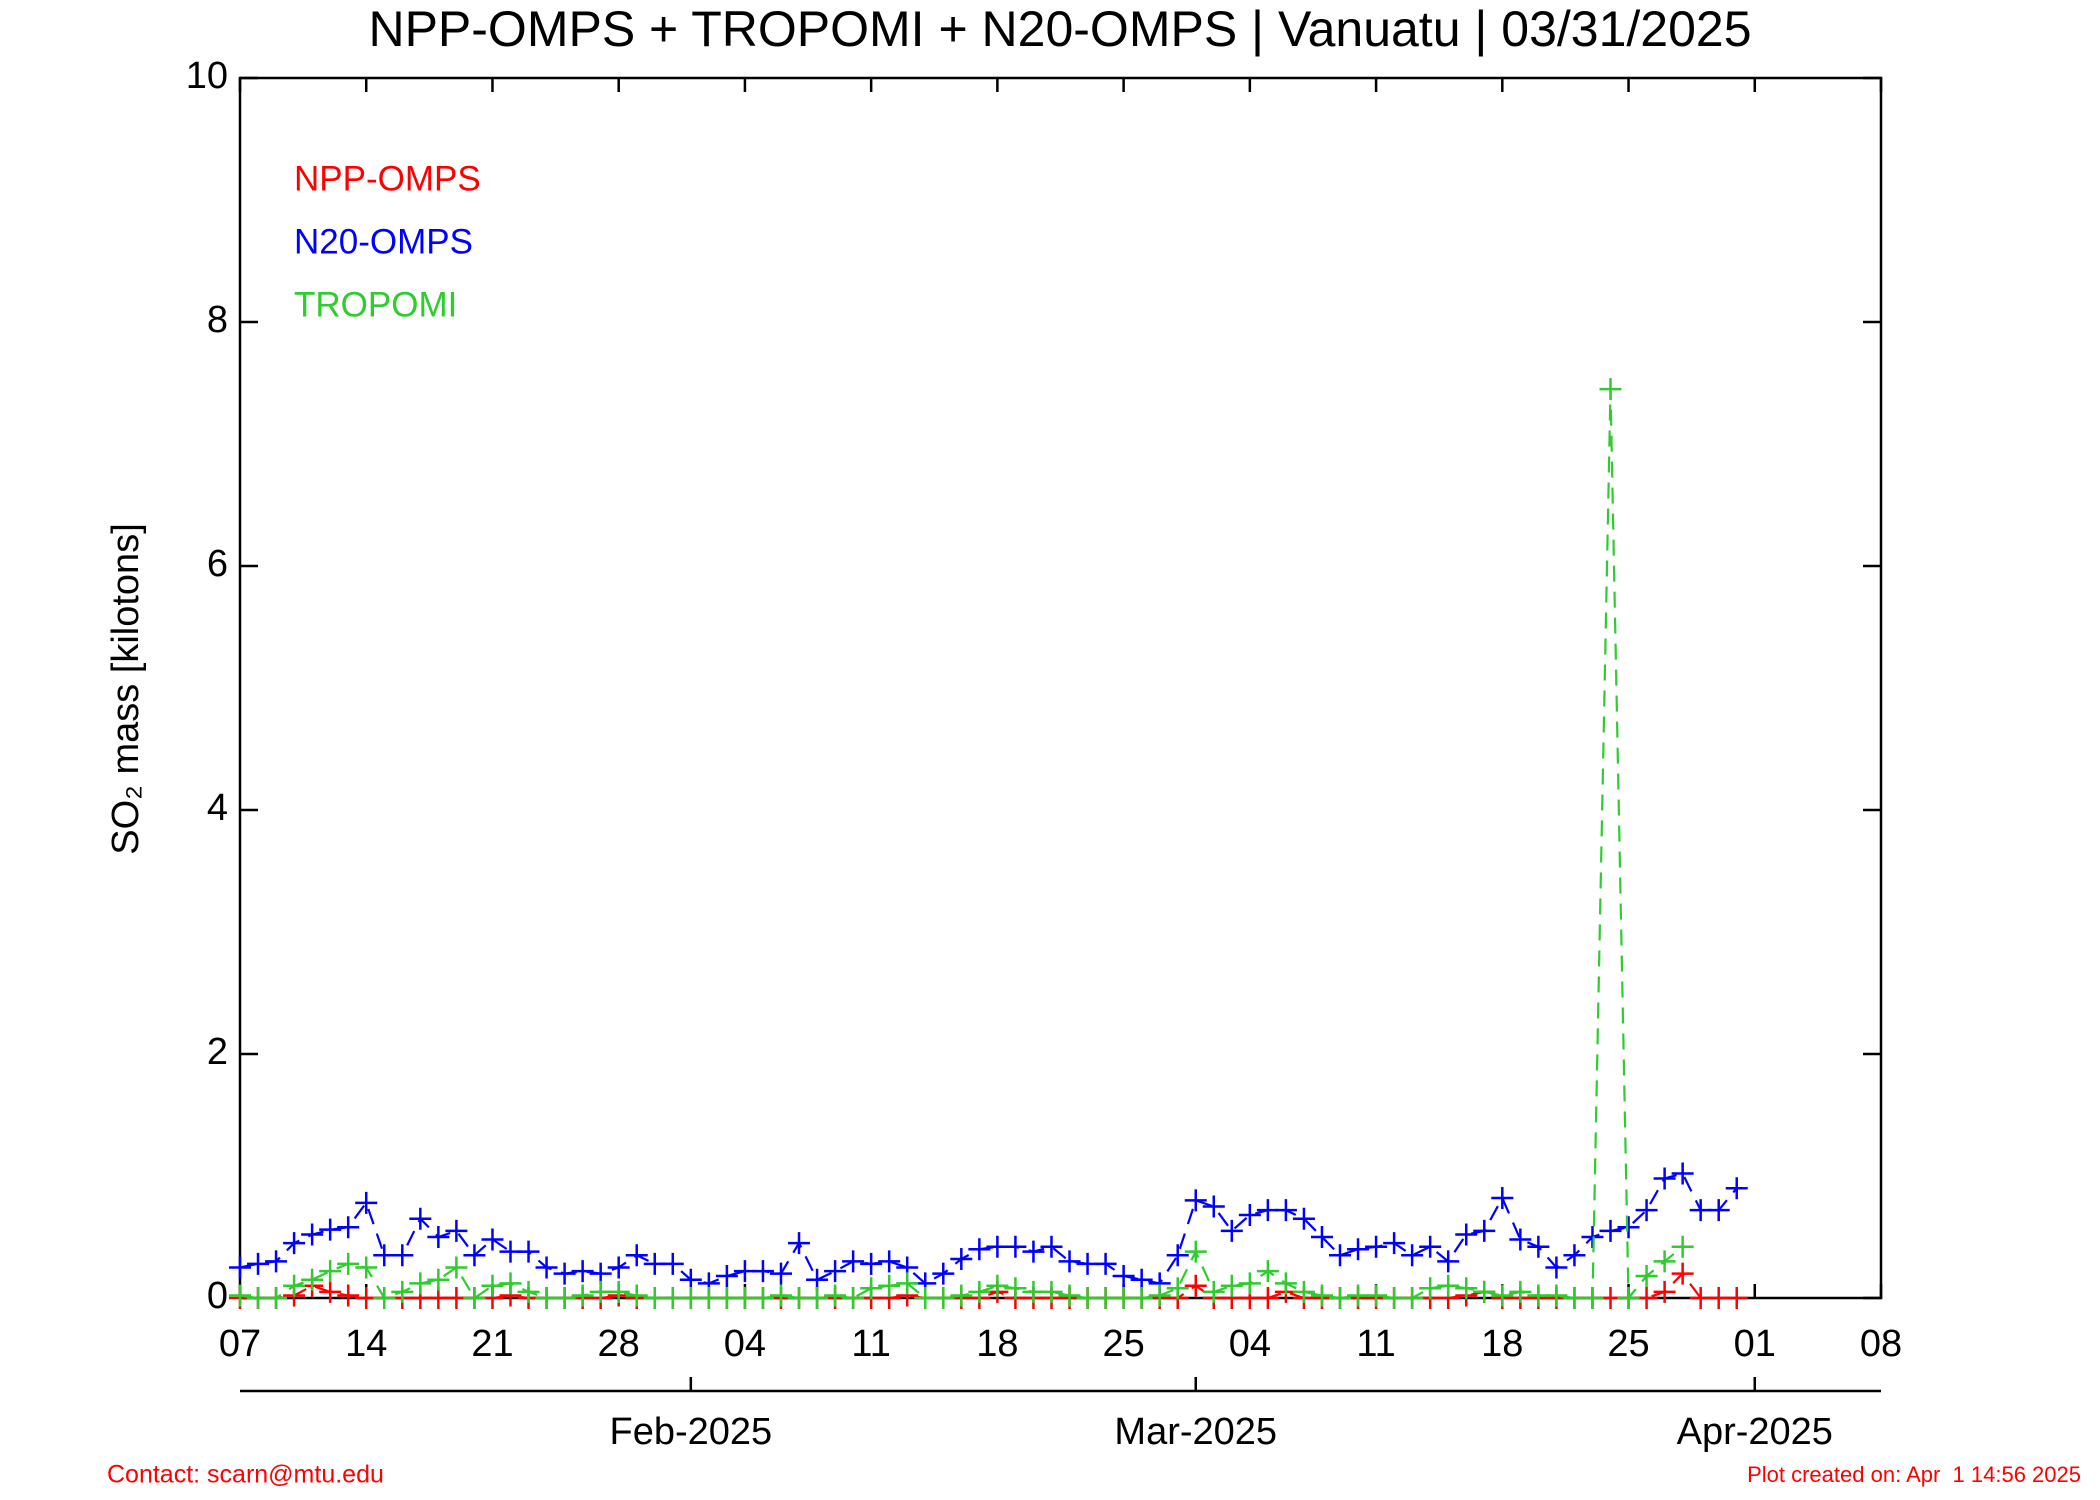 The height and width of the screenshot is (1500, 2100). What do you see at coordinates (217, 1296) in the screenshot?
I see `y-tick-label: 0` at bounding box center [217, 1296].